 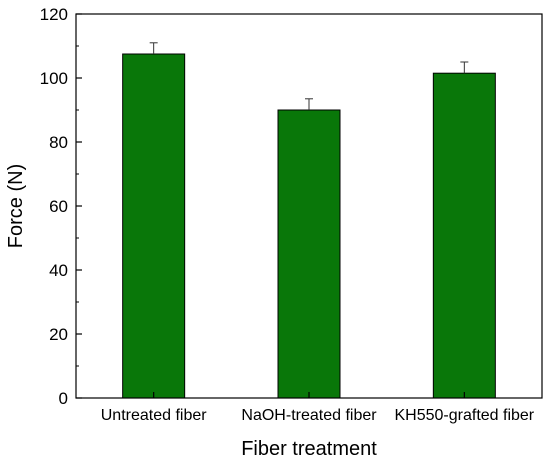 What do you see at coordinates (54, 14) in the screenshot?
I see `y-tick-label: 120` at bounding box center [54, 14].